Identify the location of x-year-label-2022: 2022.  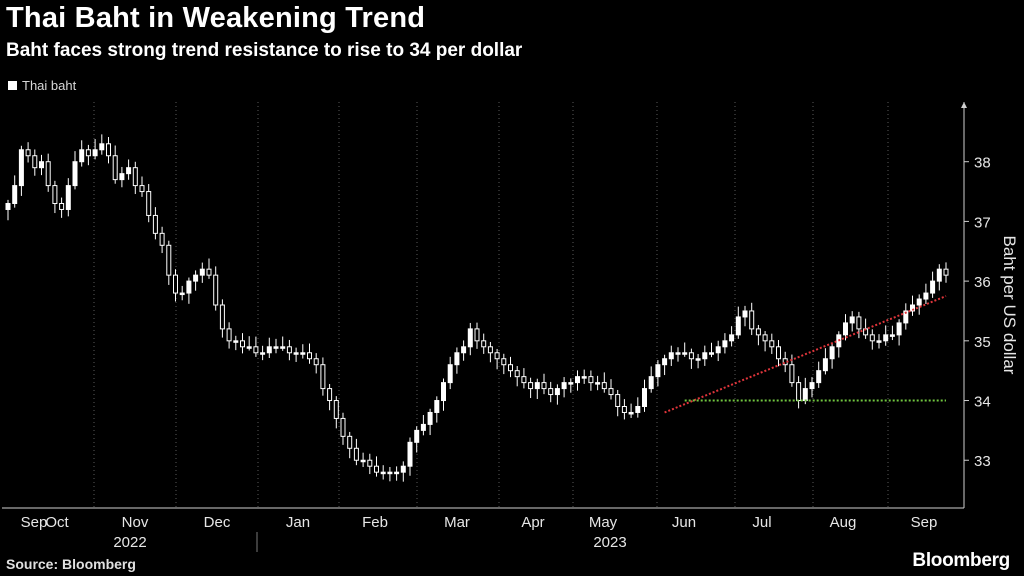
(129, 542).